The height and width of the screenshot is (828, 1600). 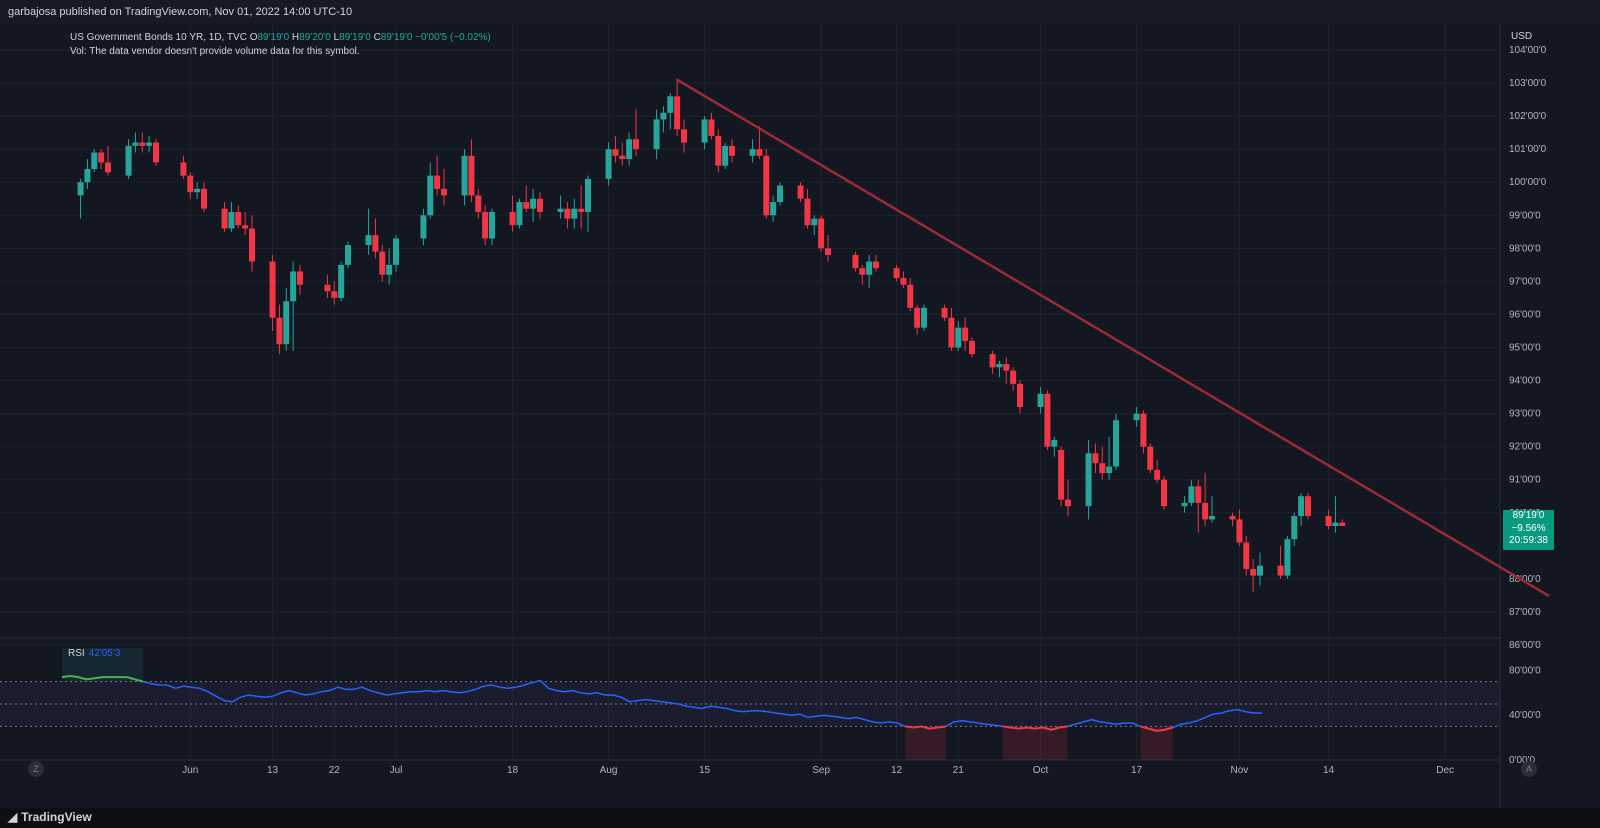 What do you see at coordinates (821, 770) in the screenshot?
I see `time-tick-label: Sep` at bounding box center [821, 770].